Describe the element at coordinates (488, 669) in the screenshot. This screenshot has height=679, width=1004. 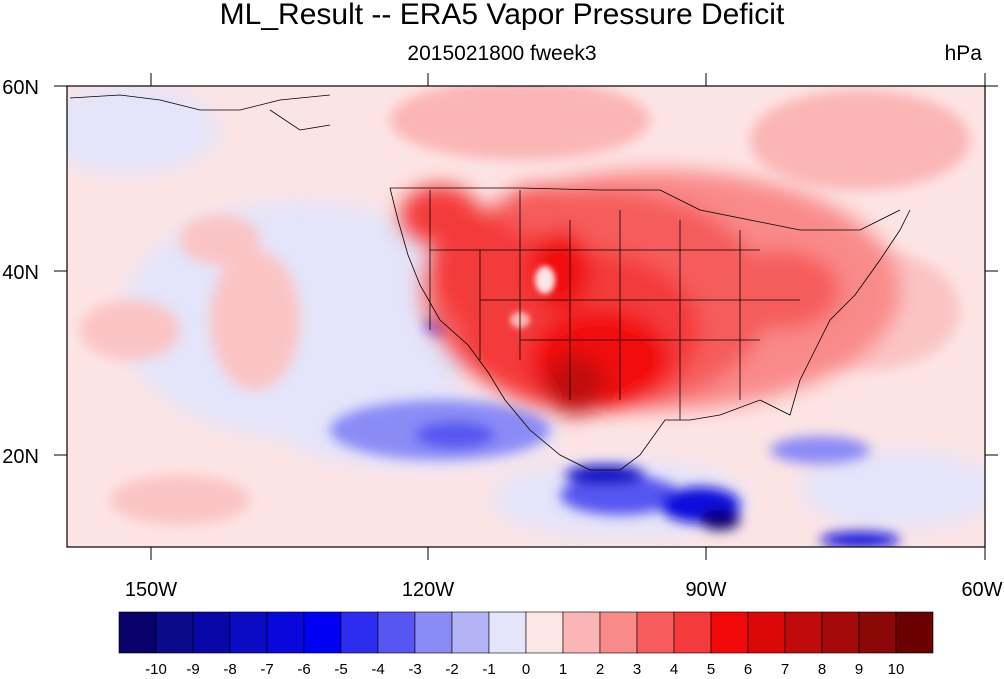
I see `colorbar-tick-label: -1` at that location.